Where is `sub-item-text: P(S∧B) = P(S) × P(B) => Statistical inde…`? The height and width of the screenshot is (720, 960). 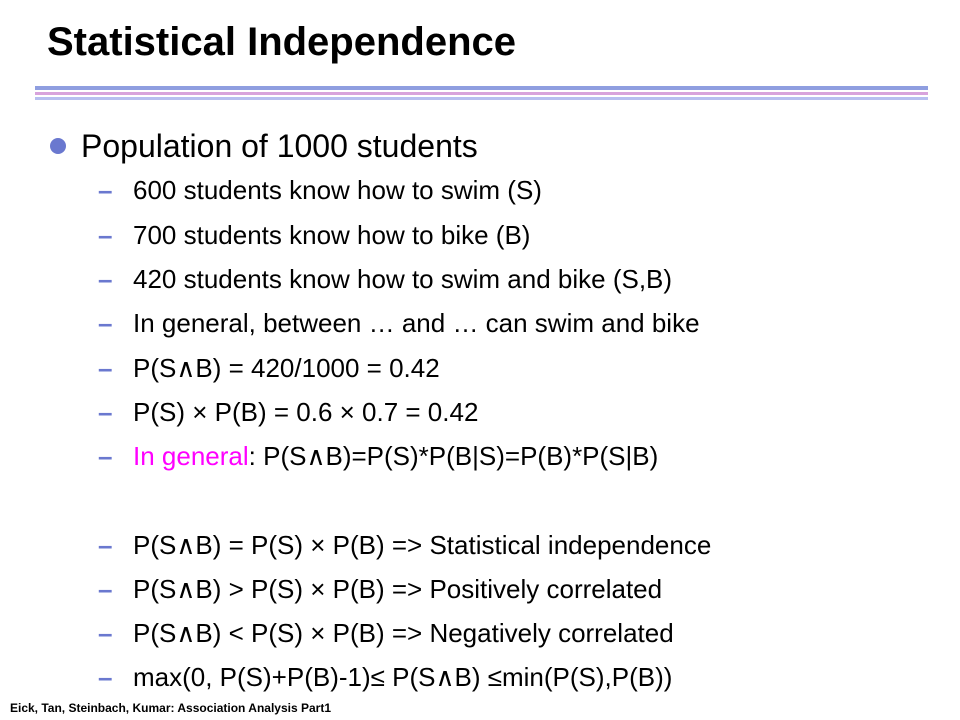
sub-item-text: P(S∧B) = P(S) × P(B) => Statistical inde… is located at coordinates (422, 545).